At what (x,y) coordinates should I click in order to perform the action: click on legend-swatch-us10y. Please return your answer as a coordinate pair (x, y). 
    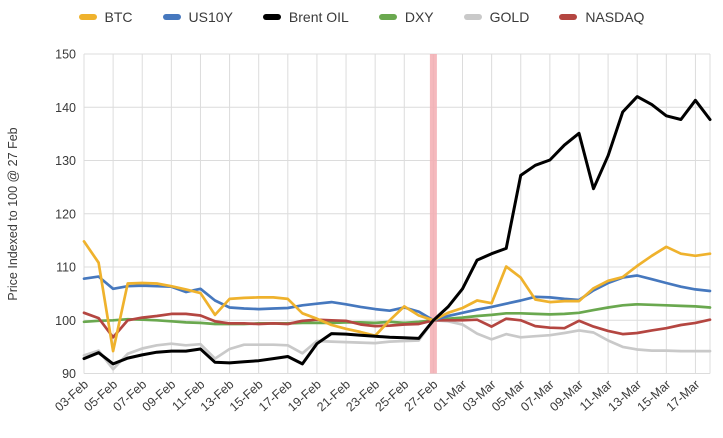
    Looking at the image, I should click on (171, 17).